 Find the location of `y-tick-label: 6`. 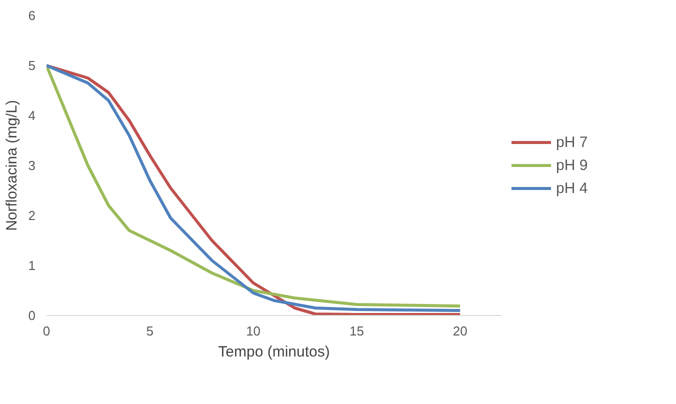

y-tick-label: 6 is located at coordinates (32, 15).